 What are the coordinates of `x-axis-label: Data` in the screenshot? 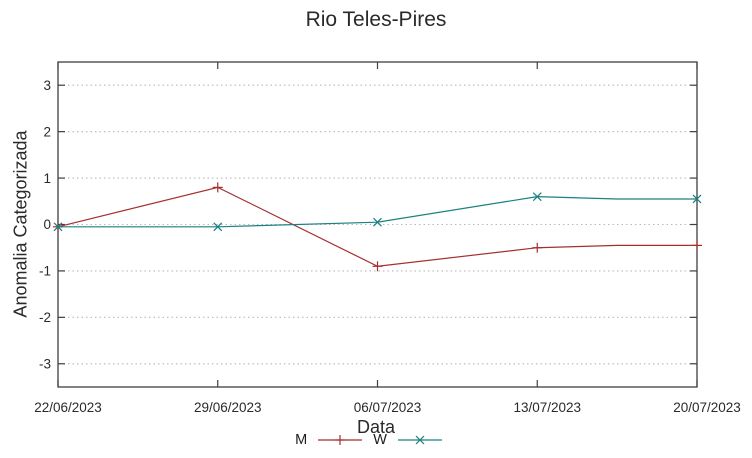 It's located at (376, 427).